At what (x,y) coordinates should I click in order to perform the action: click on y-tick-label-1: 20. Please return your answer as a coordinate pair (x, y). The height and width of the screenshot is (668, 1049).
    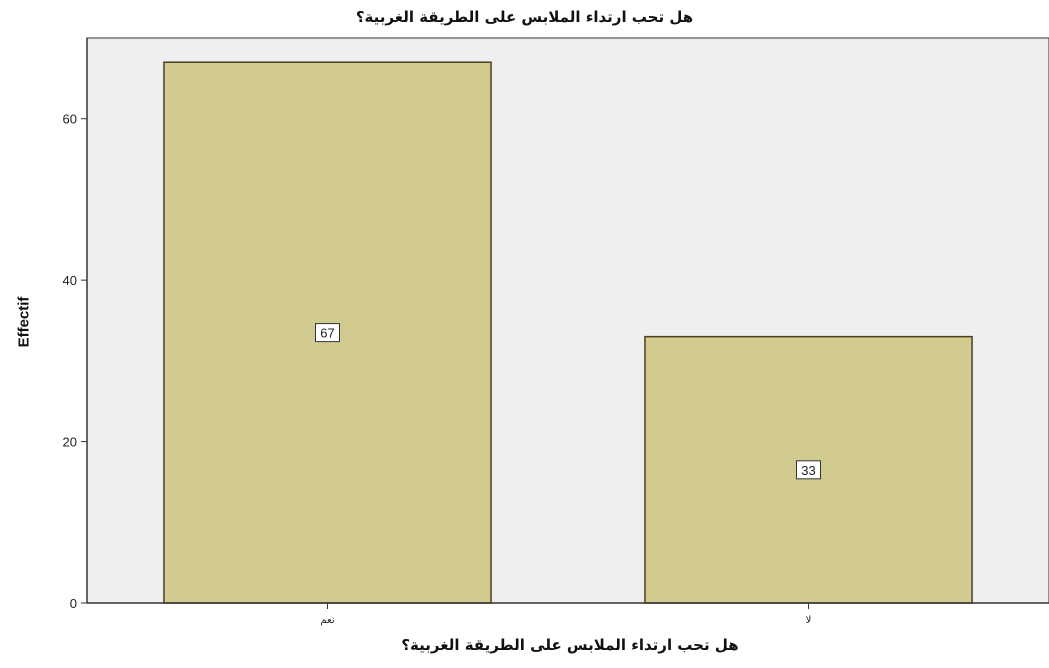
    Looking at the image, I should click on (70, 442).